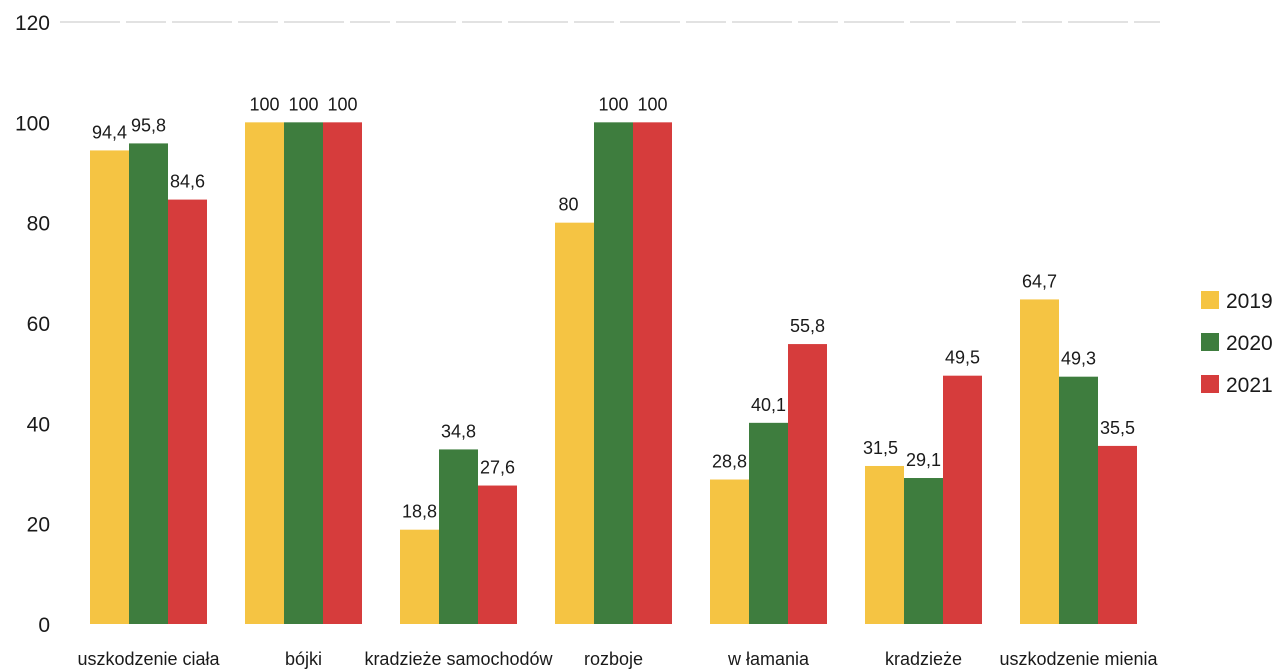 This screenshot has height=670, width=1286. Describe the element at coordinates (38, 224) in the screenshot. I see `y-tick-label: 80` at that location.